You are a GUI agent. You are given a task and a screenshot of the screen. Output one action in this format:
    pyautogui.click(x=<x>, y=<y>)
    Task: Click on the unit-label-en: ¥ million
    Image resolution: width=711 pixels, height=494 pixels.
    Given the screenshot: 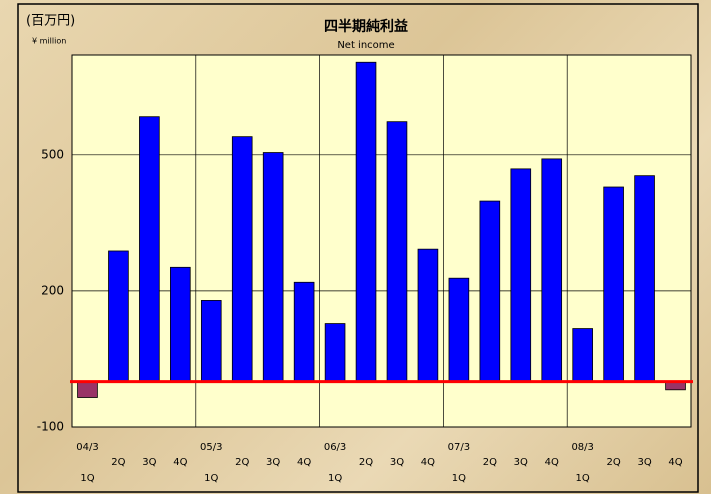 What is the action you would take?
    pyautogui.click(x=49, y=41)
    